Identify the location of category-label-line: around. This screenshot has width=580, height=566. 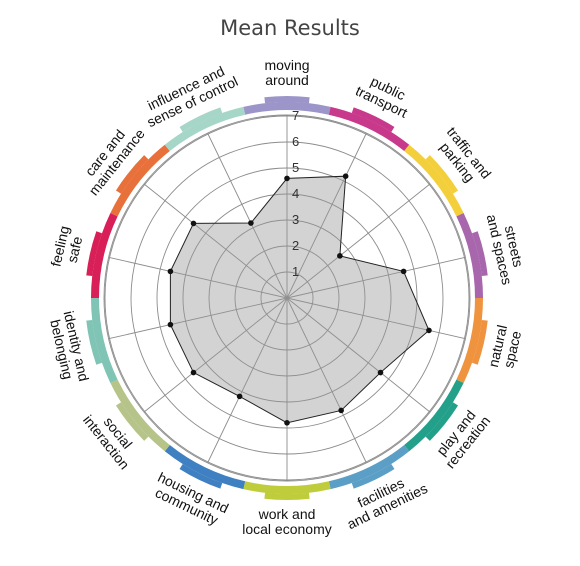
(287, 80).